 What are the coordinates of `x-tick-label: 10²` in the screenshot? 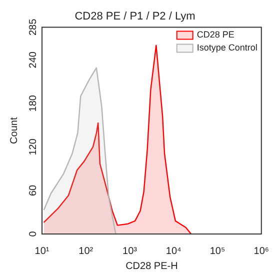 It's located at (86, 251).